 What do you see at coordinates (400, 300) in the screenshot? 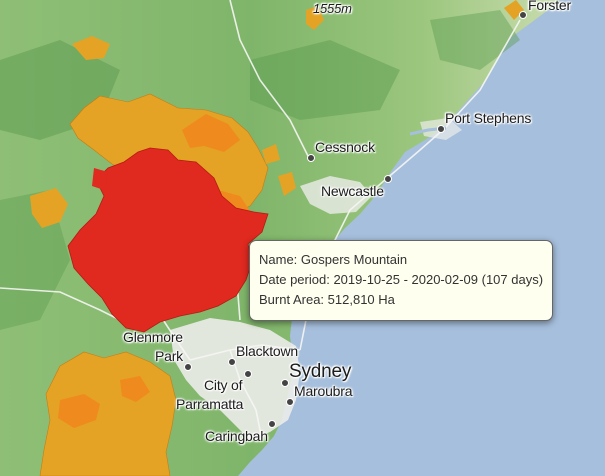
I see `tooltip-area-row: Burnt Area: 512,810 Ha` at bounding box center [400, 300].